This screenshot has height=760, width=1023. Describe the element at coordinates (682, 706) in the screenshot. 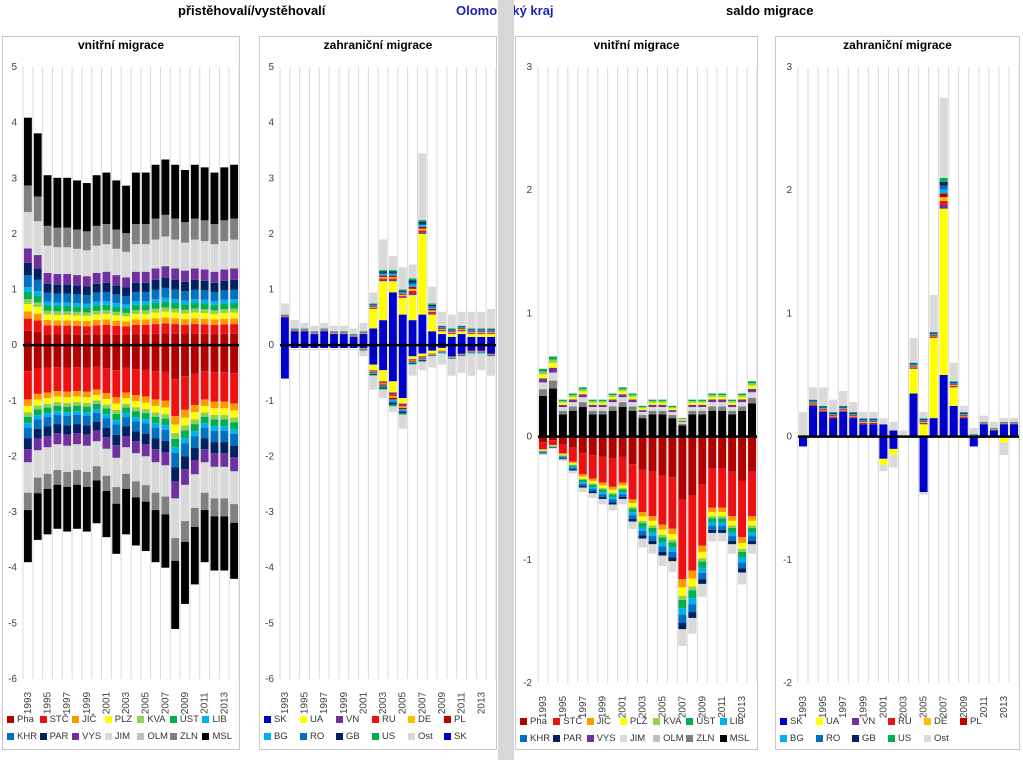

I see `x-tick-label: 2007` at that location.